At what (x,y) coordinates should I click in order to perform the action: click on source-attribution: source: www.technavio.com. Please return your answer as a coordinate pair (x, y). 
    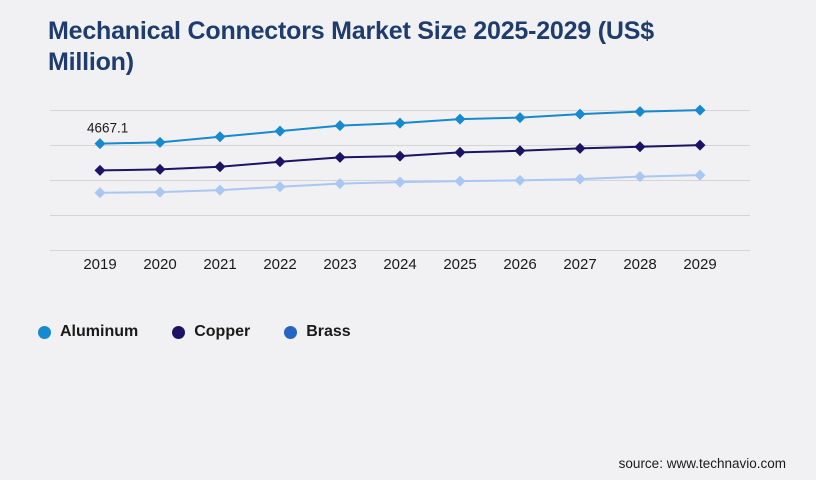
    Looking at the image, I should click on (702, 463).